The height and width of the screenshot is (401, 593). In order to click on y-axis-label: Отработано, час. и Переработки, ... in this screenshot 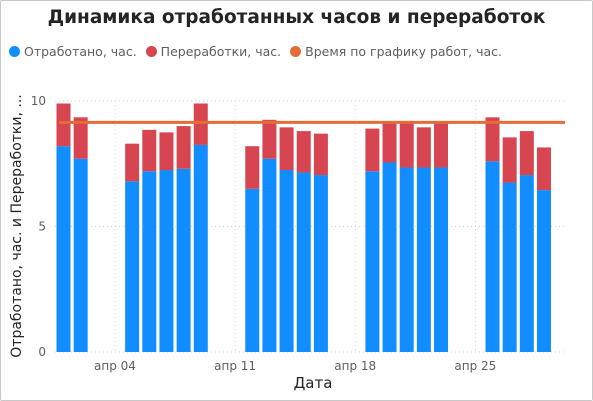, I will do `click(17, 226)`.